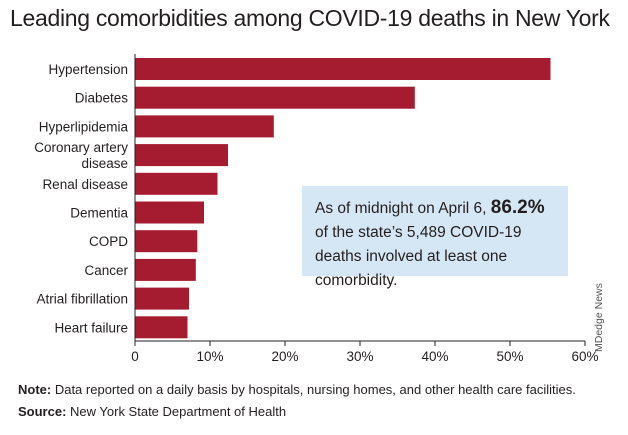 The width and height of the screenshot is (628, 435). I want to click on x-tick-label: 30%, so click(359, 356).